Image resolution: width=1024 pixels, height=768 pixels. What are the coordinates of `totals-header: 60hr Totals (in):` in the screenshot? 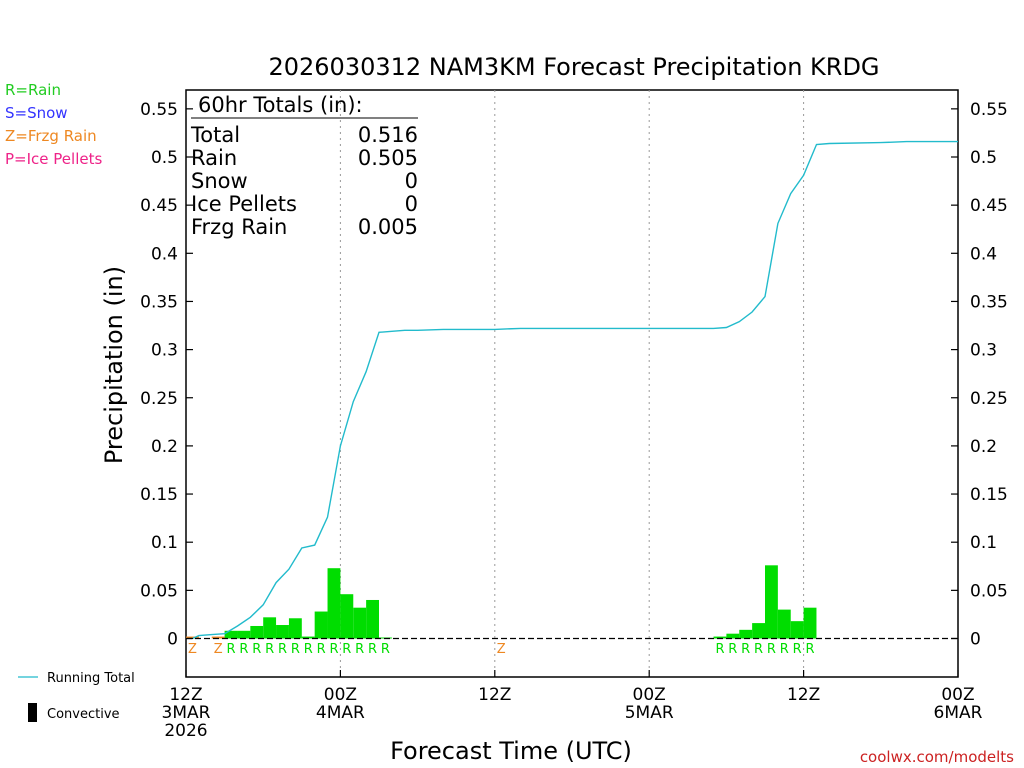 It's located at (280, 105).